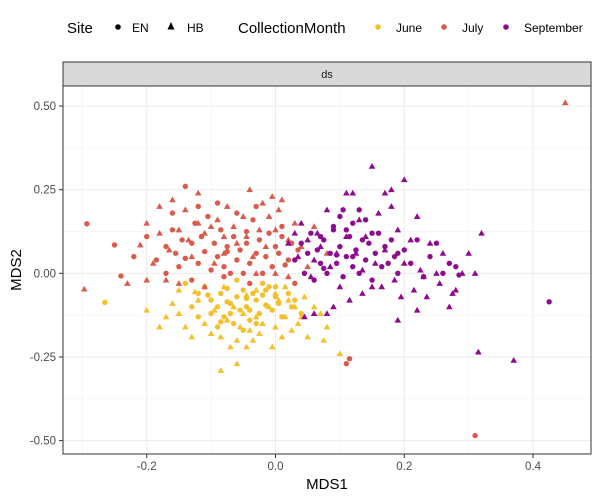 This screenshot has width=600, height=500. Describe the element at coordinates (140, 28) in the screenshot. I see `legend-label-en: EN` at that location.